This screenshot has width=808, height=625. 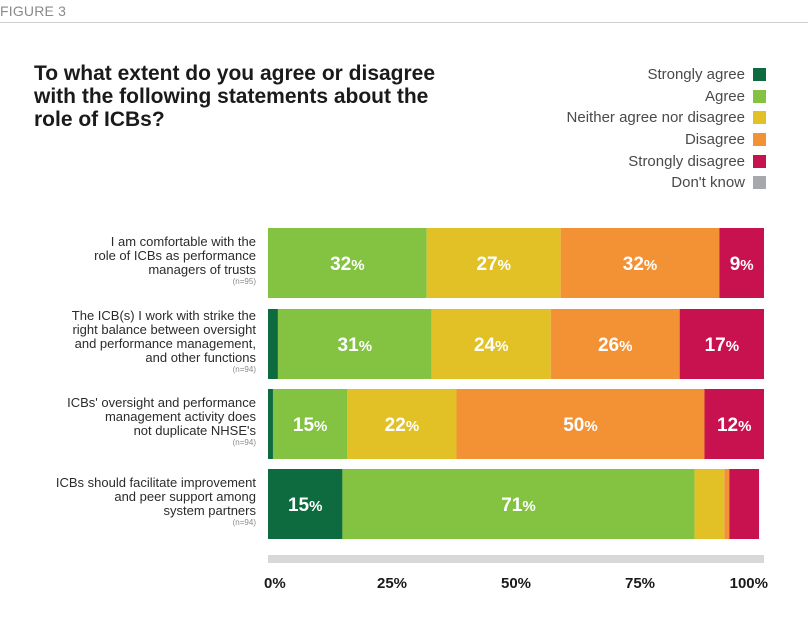 I want to click on legend-item: Disagree, so click(x=666, y=140).